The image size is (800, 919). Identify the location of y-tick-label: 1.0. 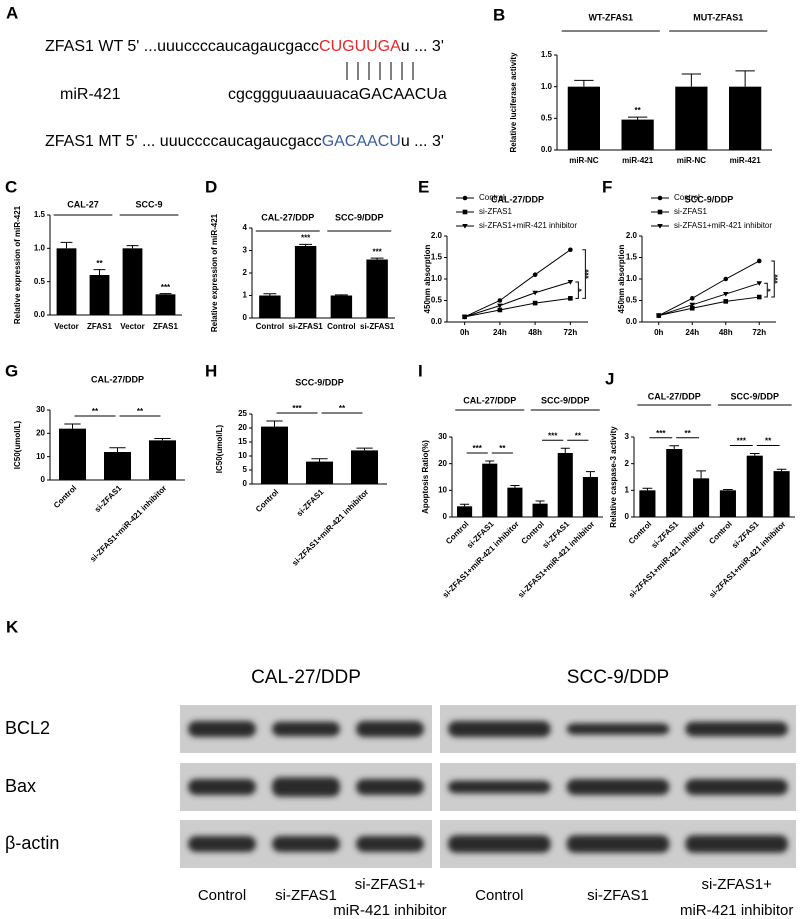
(437, 278).